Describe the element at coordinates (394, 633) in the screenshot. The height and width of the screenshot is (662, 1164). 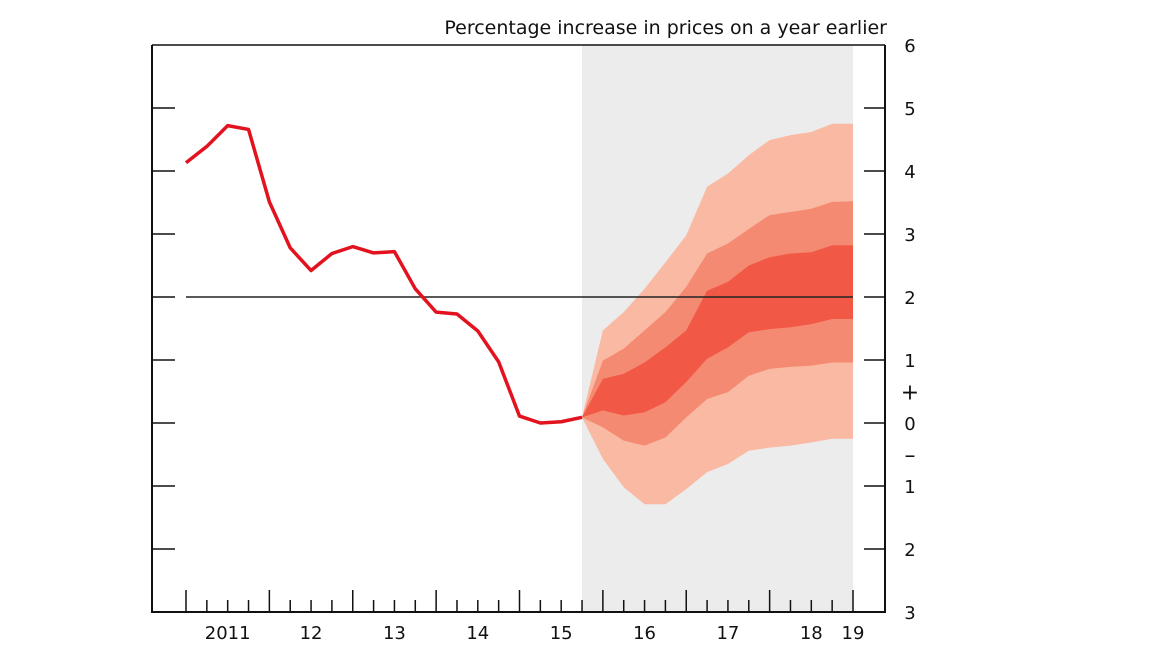
I see `x-tick-label: 13` at that location.